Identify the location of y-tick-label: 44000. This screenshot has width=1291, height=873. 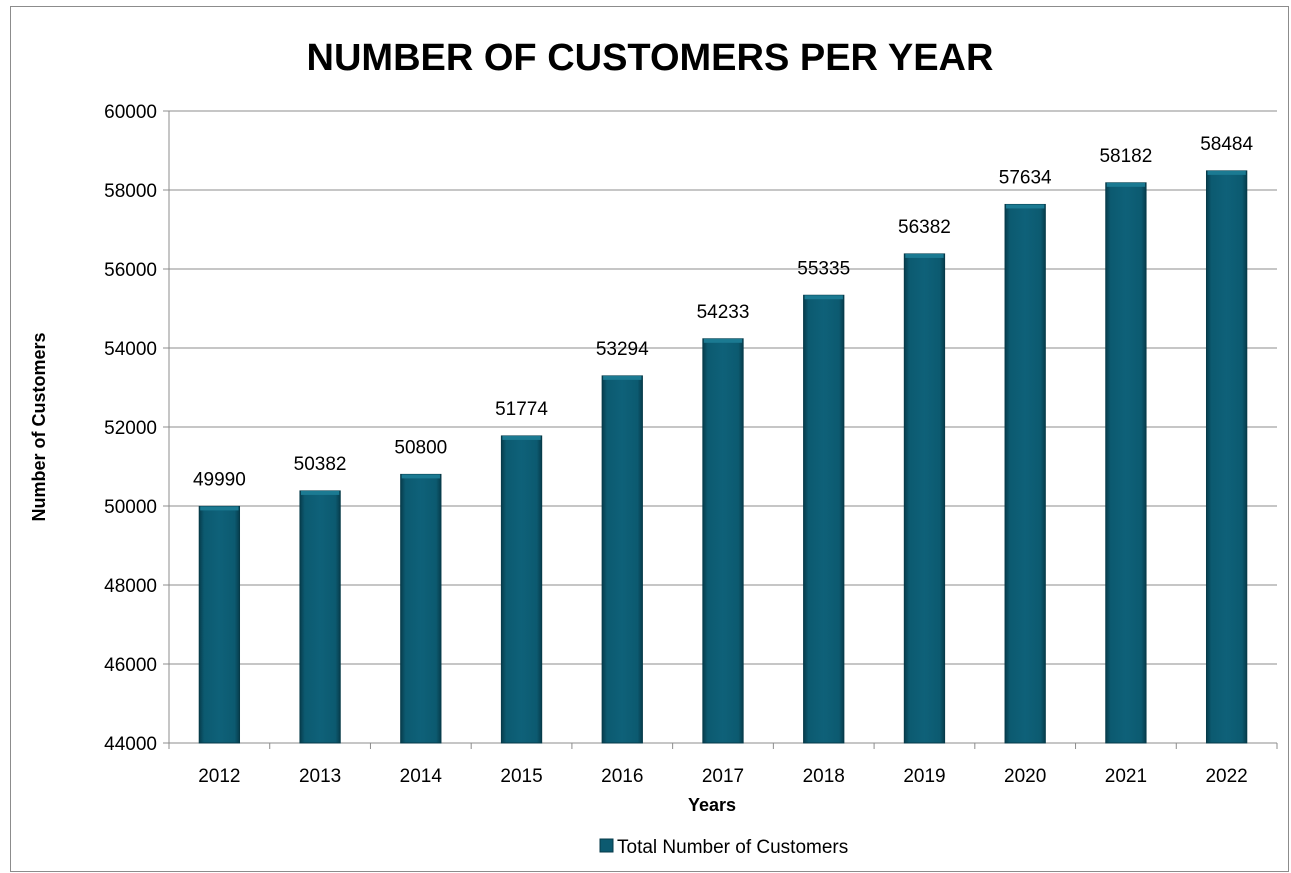
(130, 744).